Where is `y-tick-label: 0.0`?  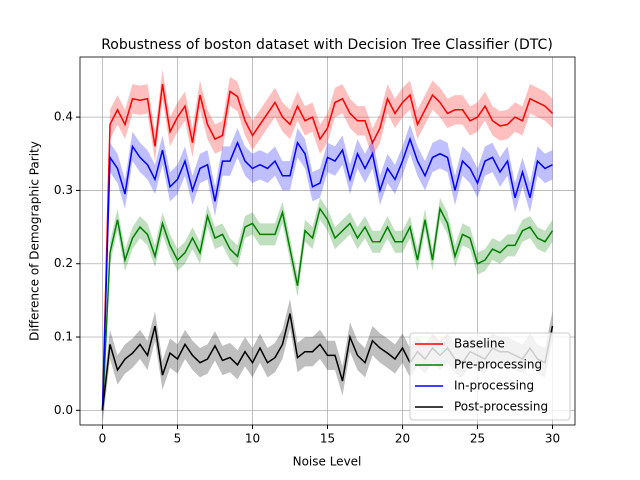 y-tick-label: 0.0 is located at coordinates (63, 410).